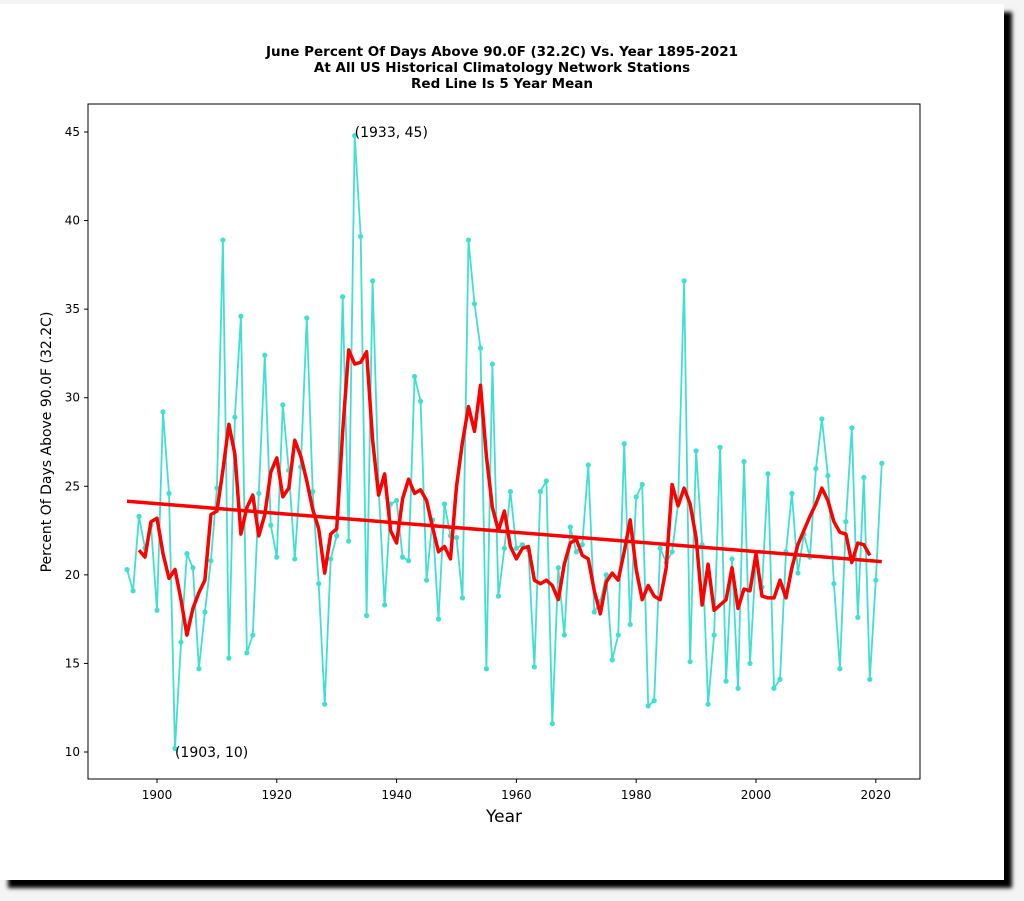 The width and height of the screenshot is (1024, 901). I want to click on y-tick-label: 30, so click(72, 398).